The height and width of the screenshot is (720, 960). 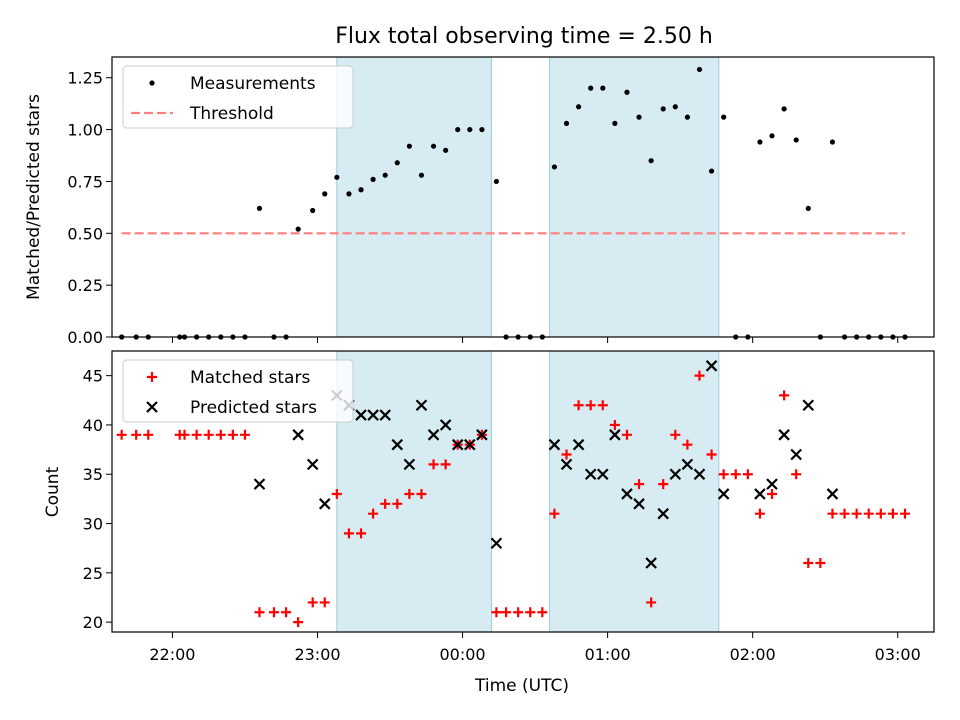 I want to click on y-tick-label: 0.25, so click(x=85, y=285).